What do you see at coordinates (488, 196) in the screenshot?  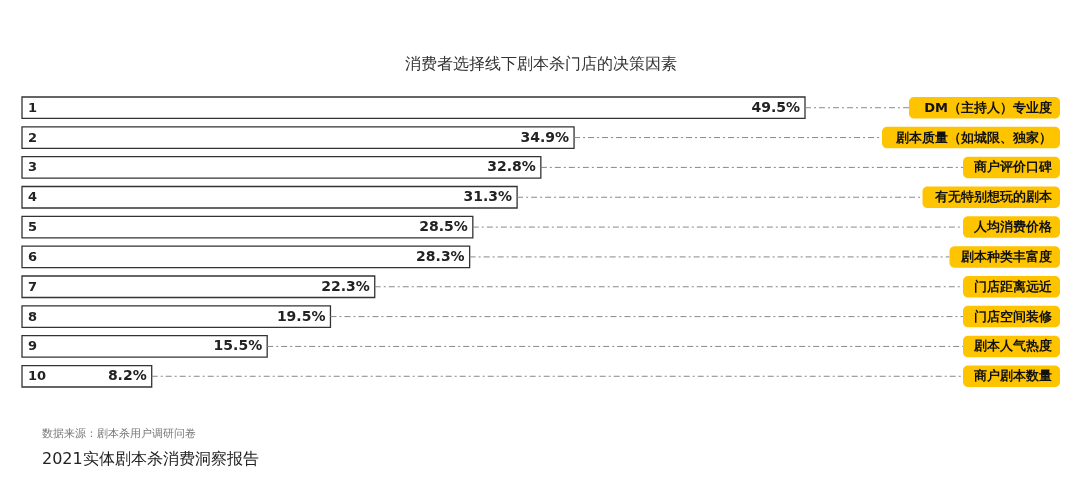 I see `data-label: 31.3%` at bounding box center [488, 196].